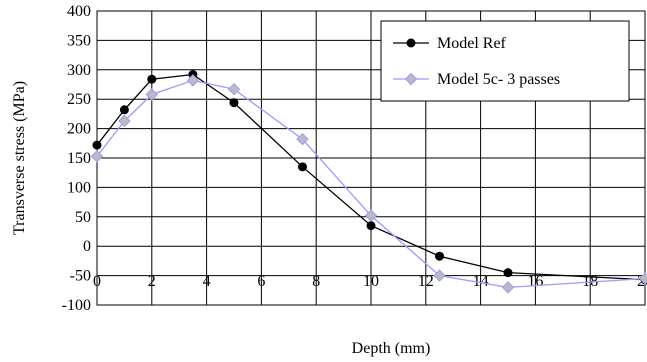 This screenshot has height=362, width=647. Describe the element at coordinates (371, 281) in the screenshot. I see `x-tick-label: 10` at that location.